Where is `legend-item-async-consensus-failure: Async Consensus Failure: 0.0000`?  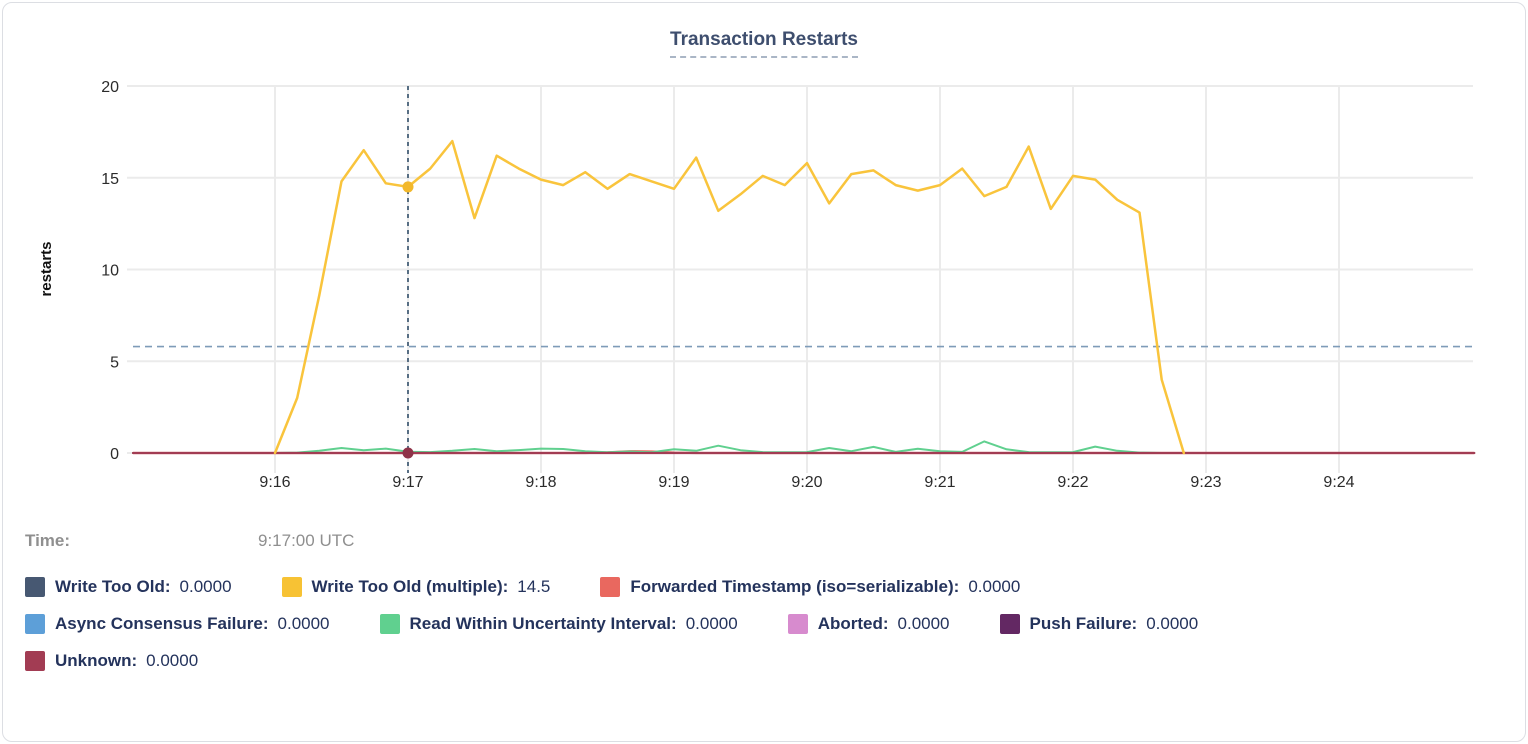 legend-item-async-consensus-failure: Async Consensus Failure: 0.0000 is located at coordinates (177, 624).